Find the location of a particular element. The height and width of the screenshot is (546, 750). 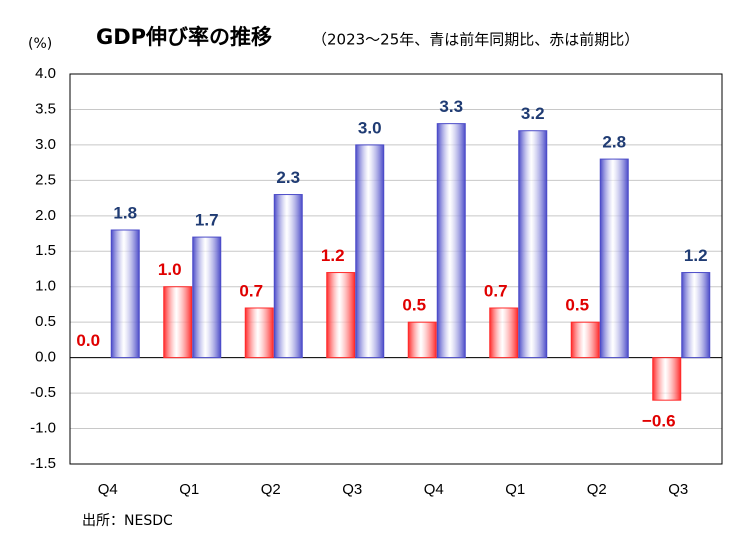

y-tick-label: 2.0 is located at coordinates (45, 215).